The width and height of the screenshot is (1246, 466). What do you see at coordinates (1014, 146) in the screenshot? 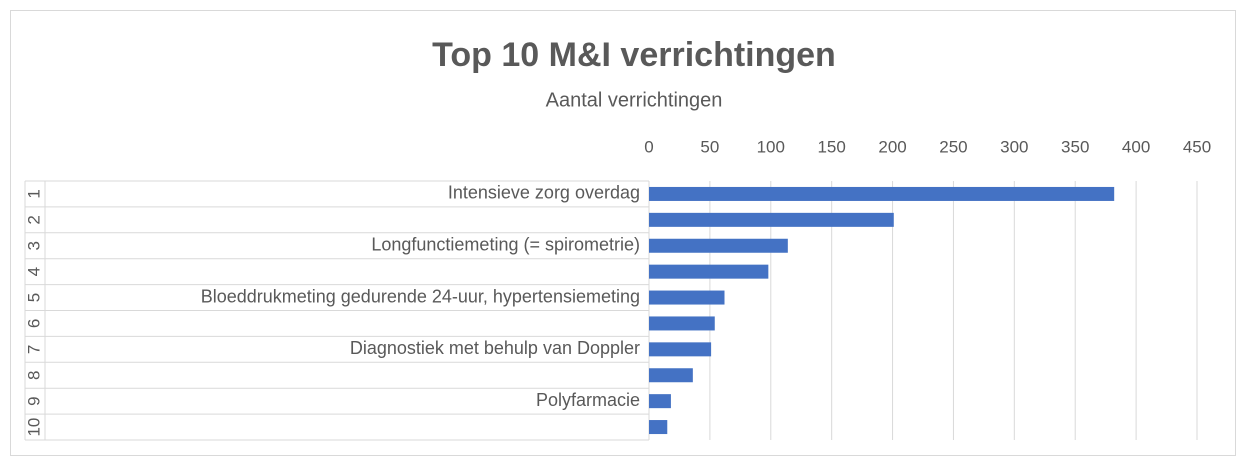
I see `x-tick-label: 300` at bounding box center [1014, 146].